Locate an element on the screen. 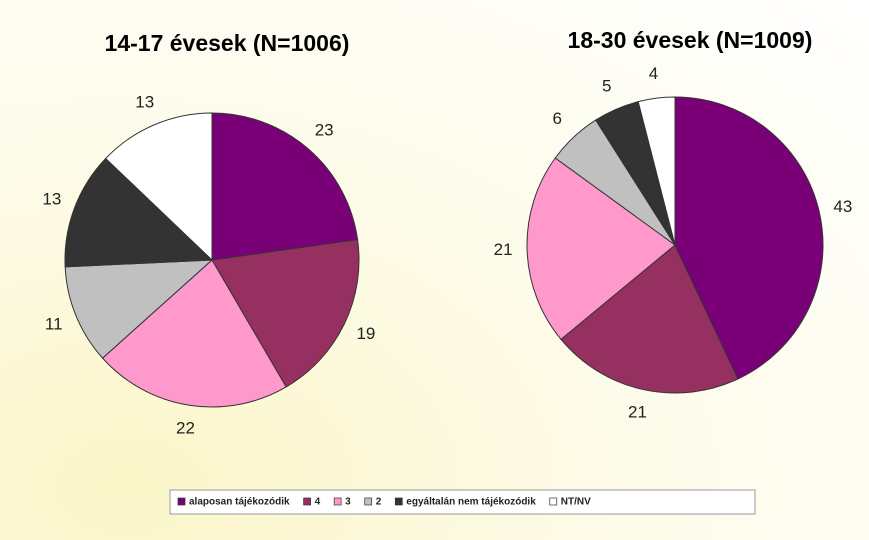  slice-label: 11 is located at coordinates (54, 323).